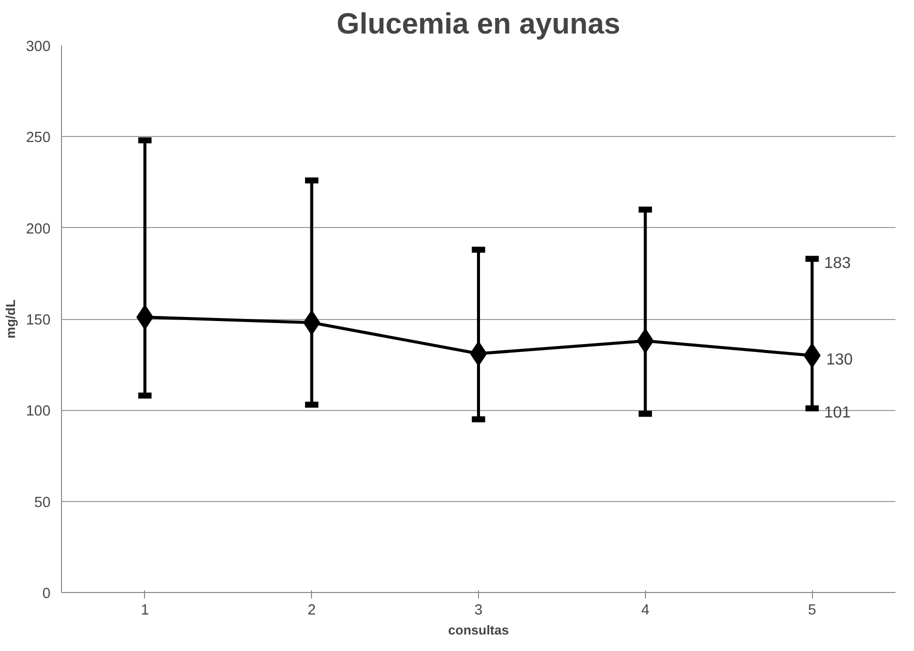  What do you see at coordinates (38, 412) in the screenshot?
I see `y-tick-label: 100` at bounding box center [38, 412].